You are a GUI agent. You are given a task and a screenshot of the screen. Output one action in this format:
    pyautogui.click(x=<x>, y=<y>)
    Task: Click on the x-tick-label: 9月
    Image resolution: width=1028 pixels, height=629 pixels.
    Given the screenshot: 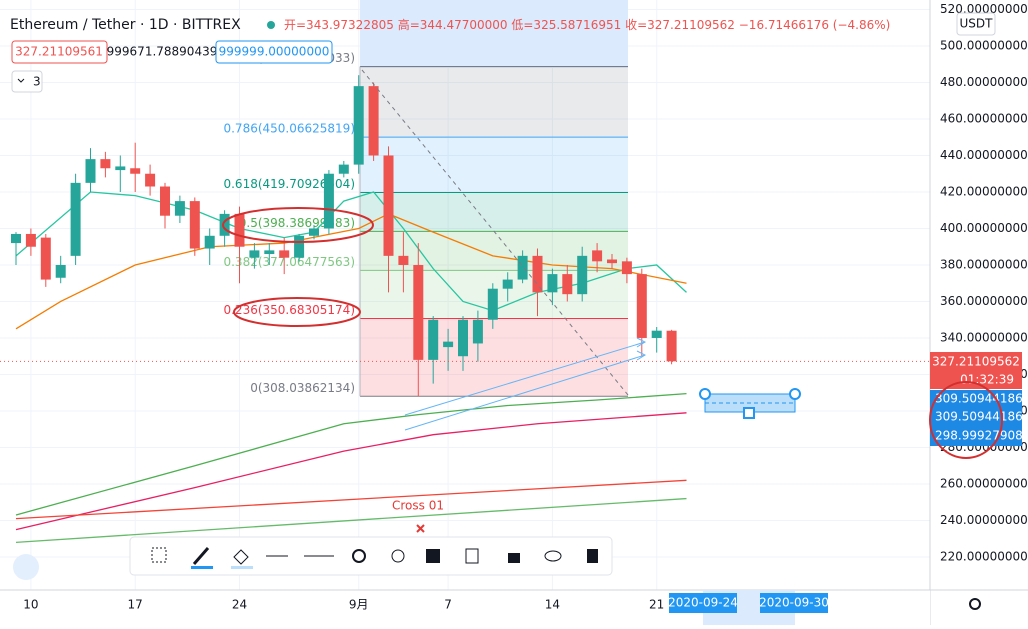 What is the action you would take?
    pyautogui.click(x=359, y=605)
    